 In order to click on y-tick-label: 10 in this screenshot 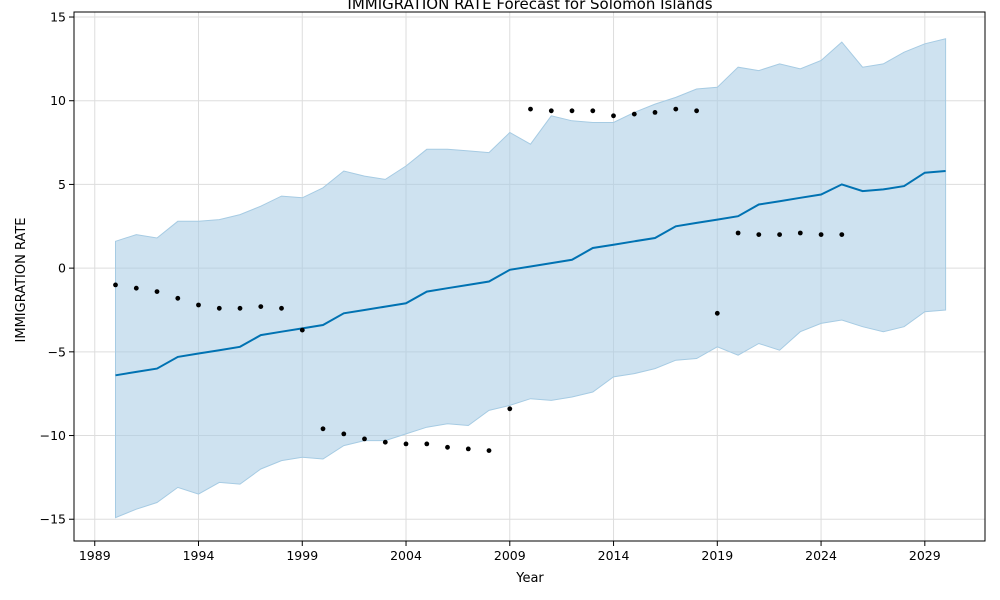, I will do `click(58, 100)`.